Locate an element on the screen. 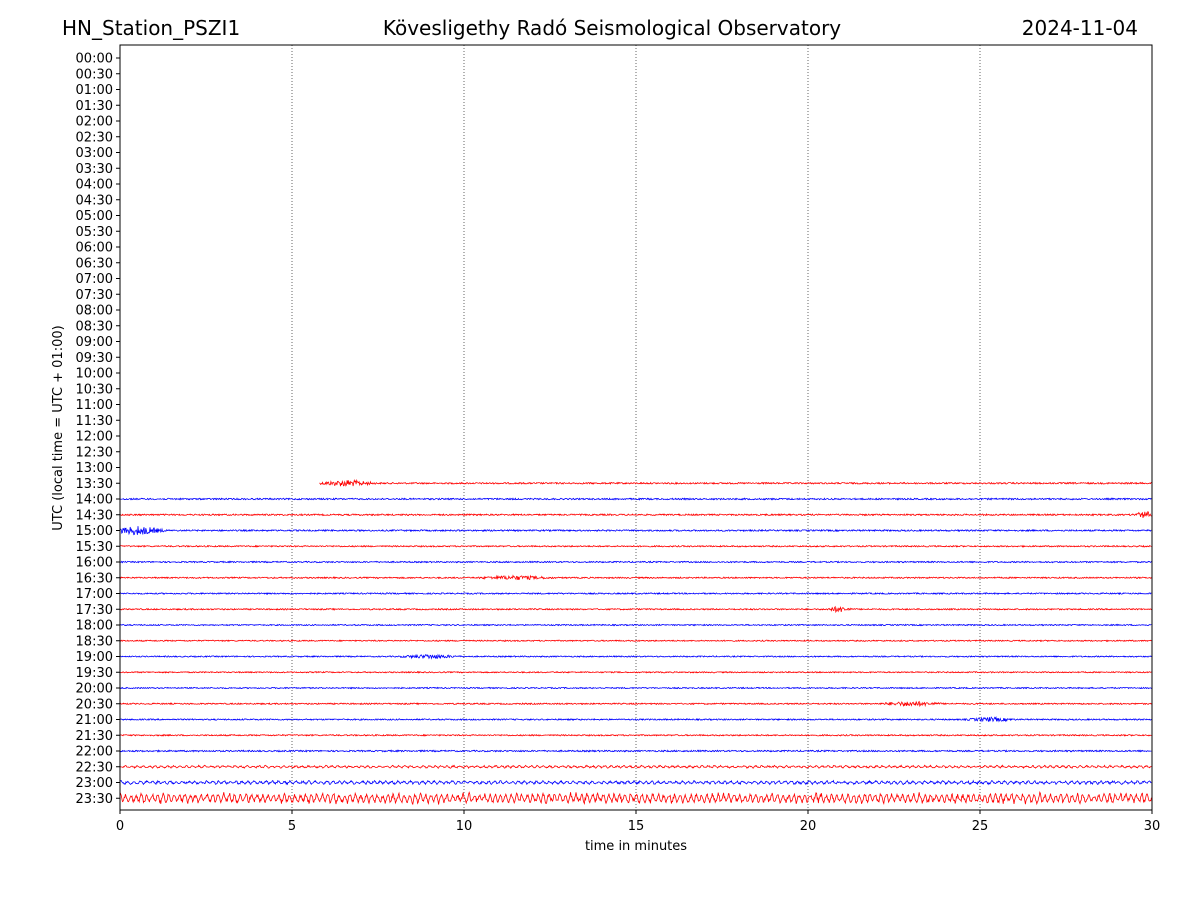  y-tick-label: 07:00 is located at coordinates (94, 279).